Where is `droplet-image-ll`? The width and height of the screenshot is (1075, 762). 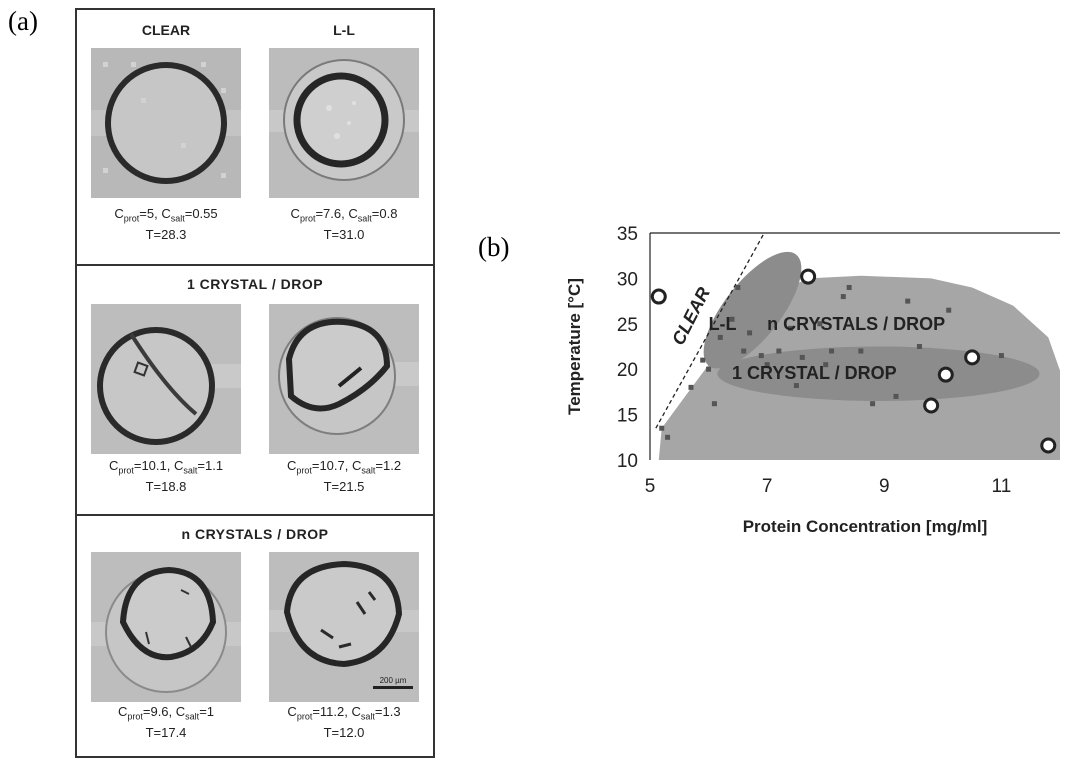
droplet-image-ll is located at coordinates (344, 123).